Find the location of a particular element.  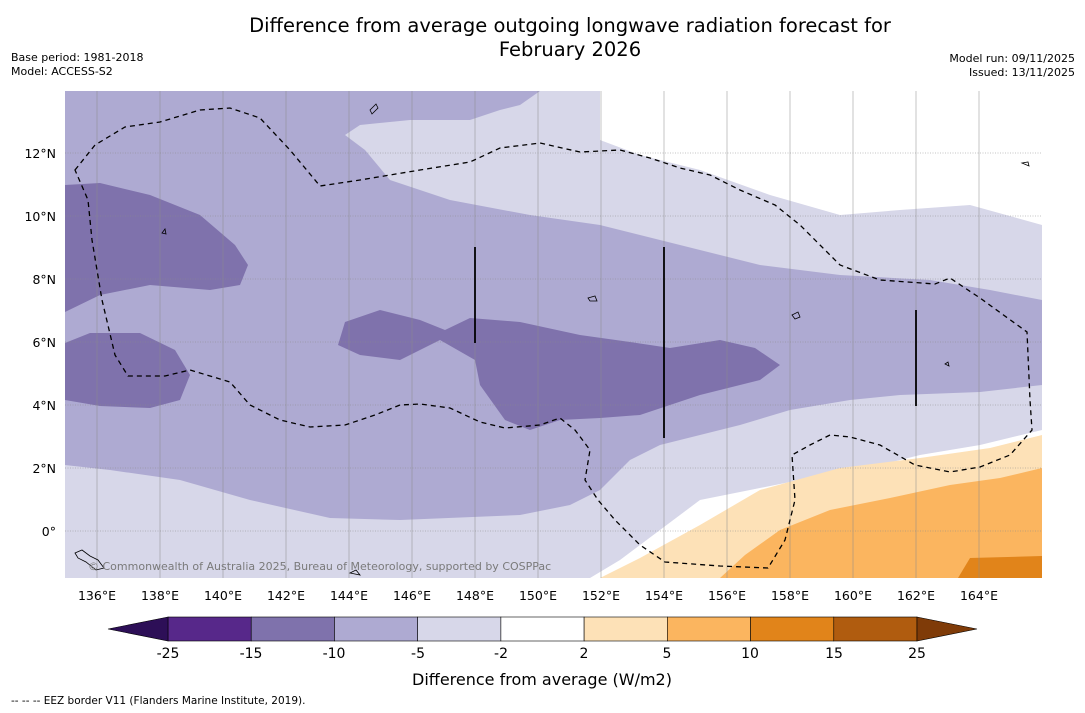

meta-right: Model run: 09/11/2025 Issued: 13/11/2025 is located at coordinates (1012, 66).